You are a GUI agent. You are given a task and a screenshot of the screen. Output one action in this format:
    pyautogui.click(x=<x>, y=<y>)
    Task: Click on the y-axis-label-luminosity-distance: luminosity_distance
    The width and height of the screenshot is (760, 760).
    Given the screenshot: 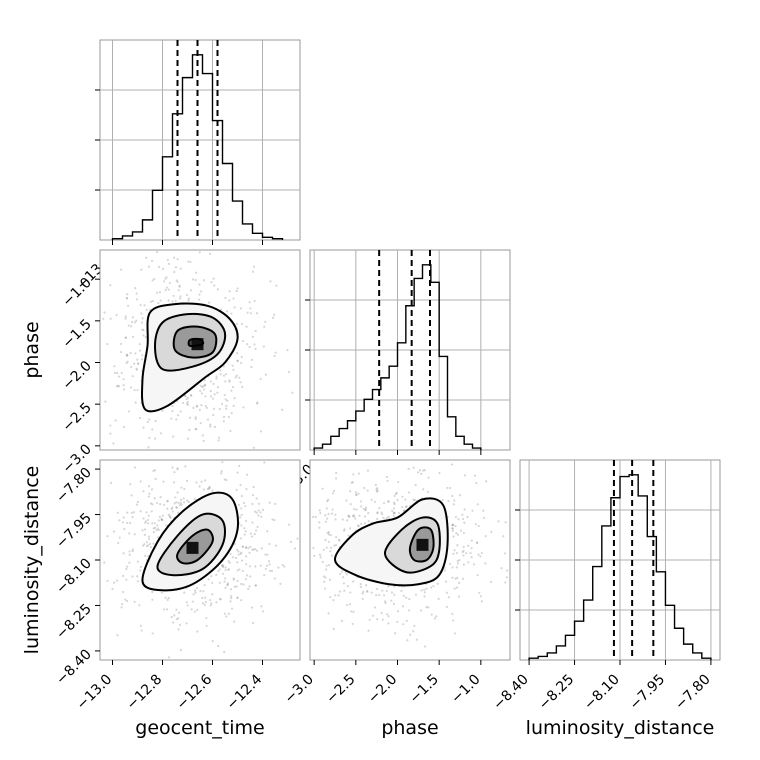 What is the action you would take?
    pyautogui.click(x=32, y=560)
    